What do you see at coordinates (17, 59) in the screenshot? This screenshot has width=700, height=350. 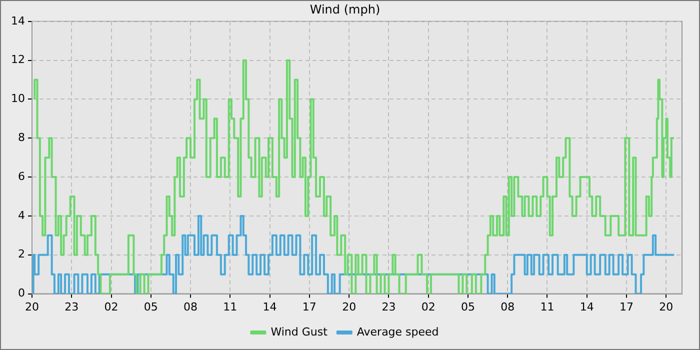 I see `y-tick-label: 12` at bounding box center [17, 59].